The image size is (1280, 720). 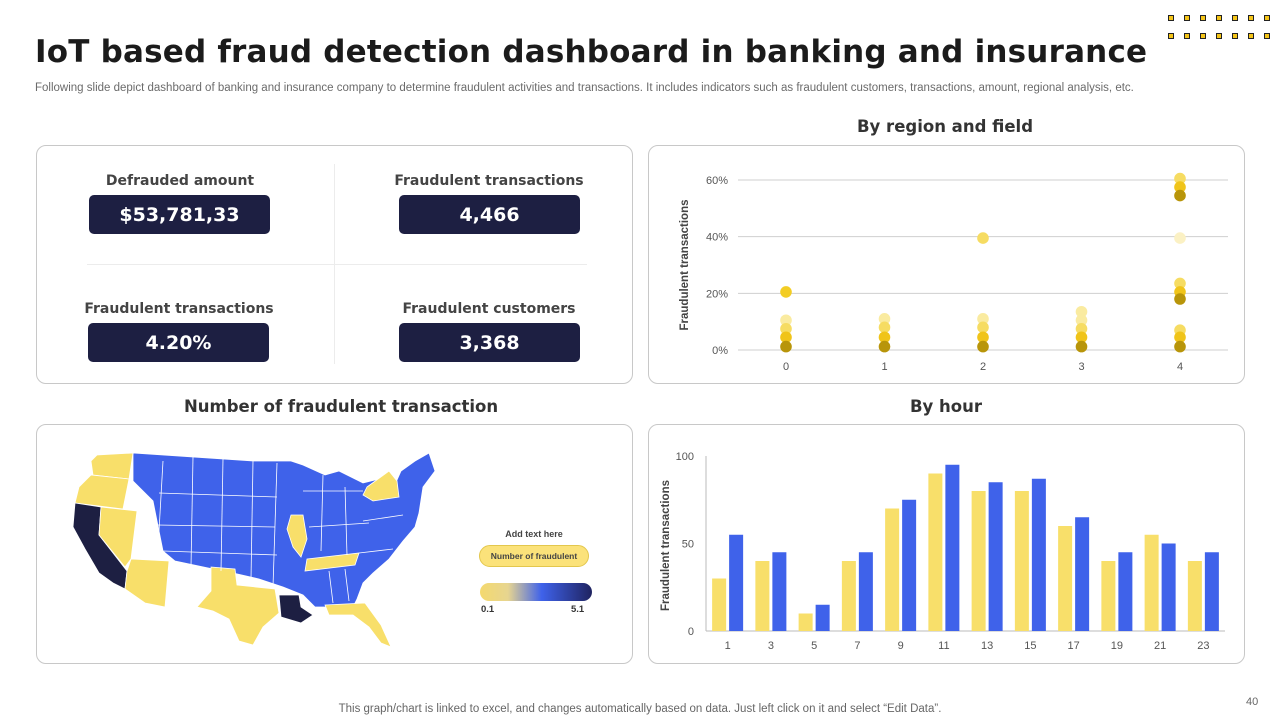 I want to click on map-state-oregon, so click(x=102, y=492).